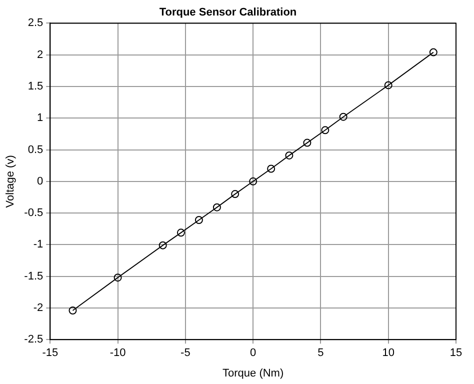 Image resolution: width=474 pixels, height=384 pixels. What do you see at coordinates (456, 353) in the screenshot?
I see `x-tick-label: 15` at bounding box center [456, 353].